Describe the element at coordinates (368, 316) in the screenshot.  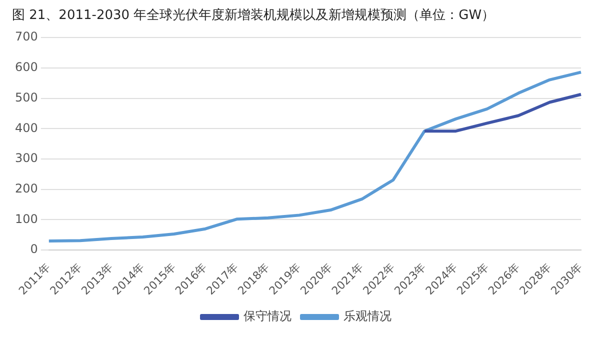
I see `legend-label: 乐观情况` at that location.